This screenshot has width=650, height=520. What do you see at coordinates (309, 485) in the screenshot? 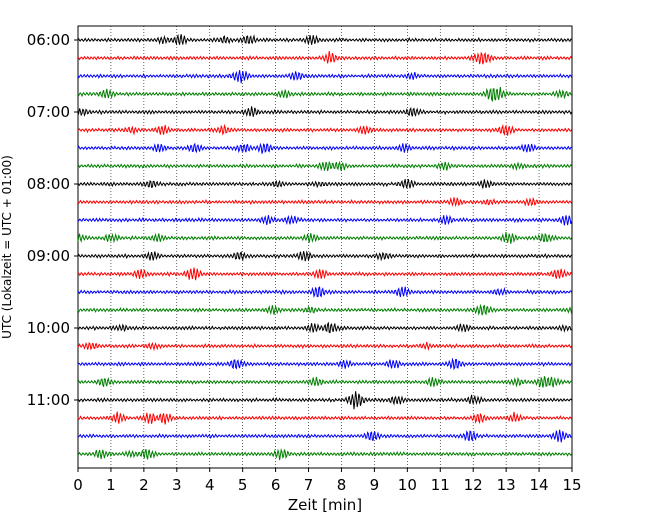
I see `x-tick-label: 7` at bounding box center [309, 485].